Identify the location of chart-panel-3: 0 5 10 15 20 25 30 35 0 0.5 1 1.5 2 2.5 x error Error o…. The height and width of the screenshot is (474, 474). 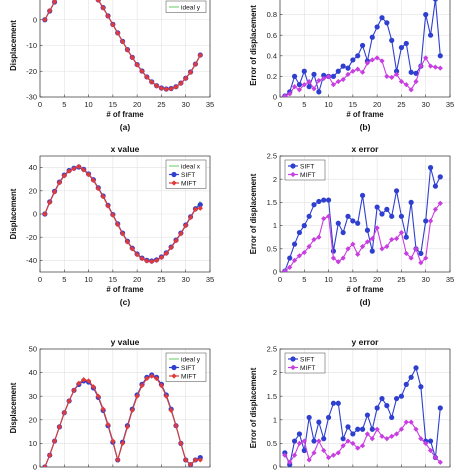
(351, 225).